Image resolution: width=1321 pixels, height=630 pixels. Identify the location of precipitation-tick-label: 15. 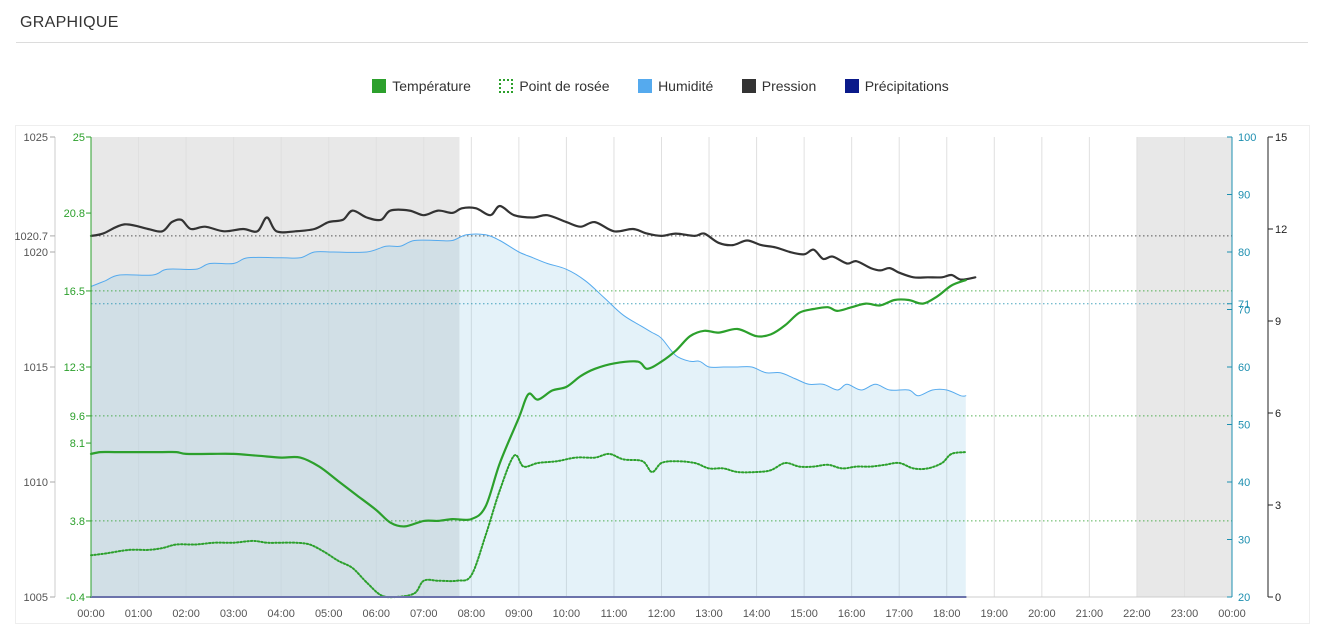
(1281, 138).